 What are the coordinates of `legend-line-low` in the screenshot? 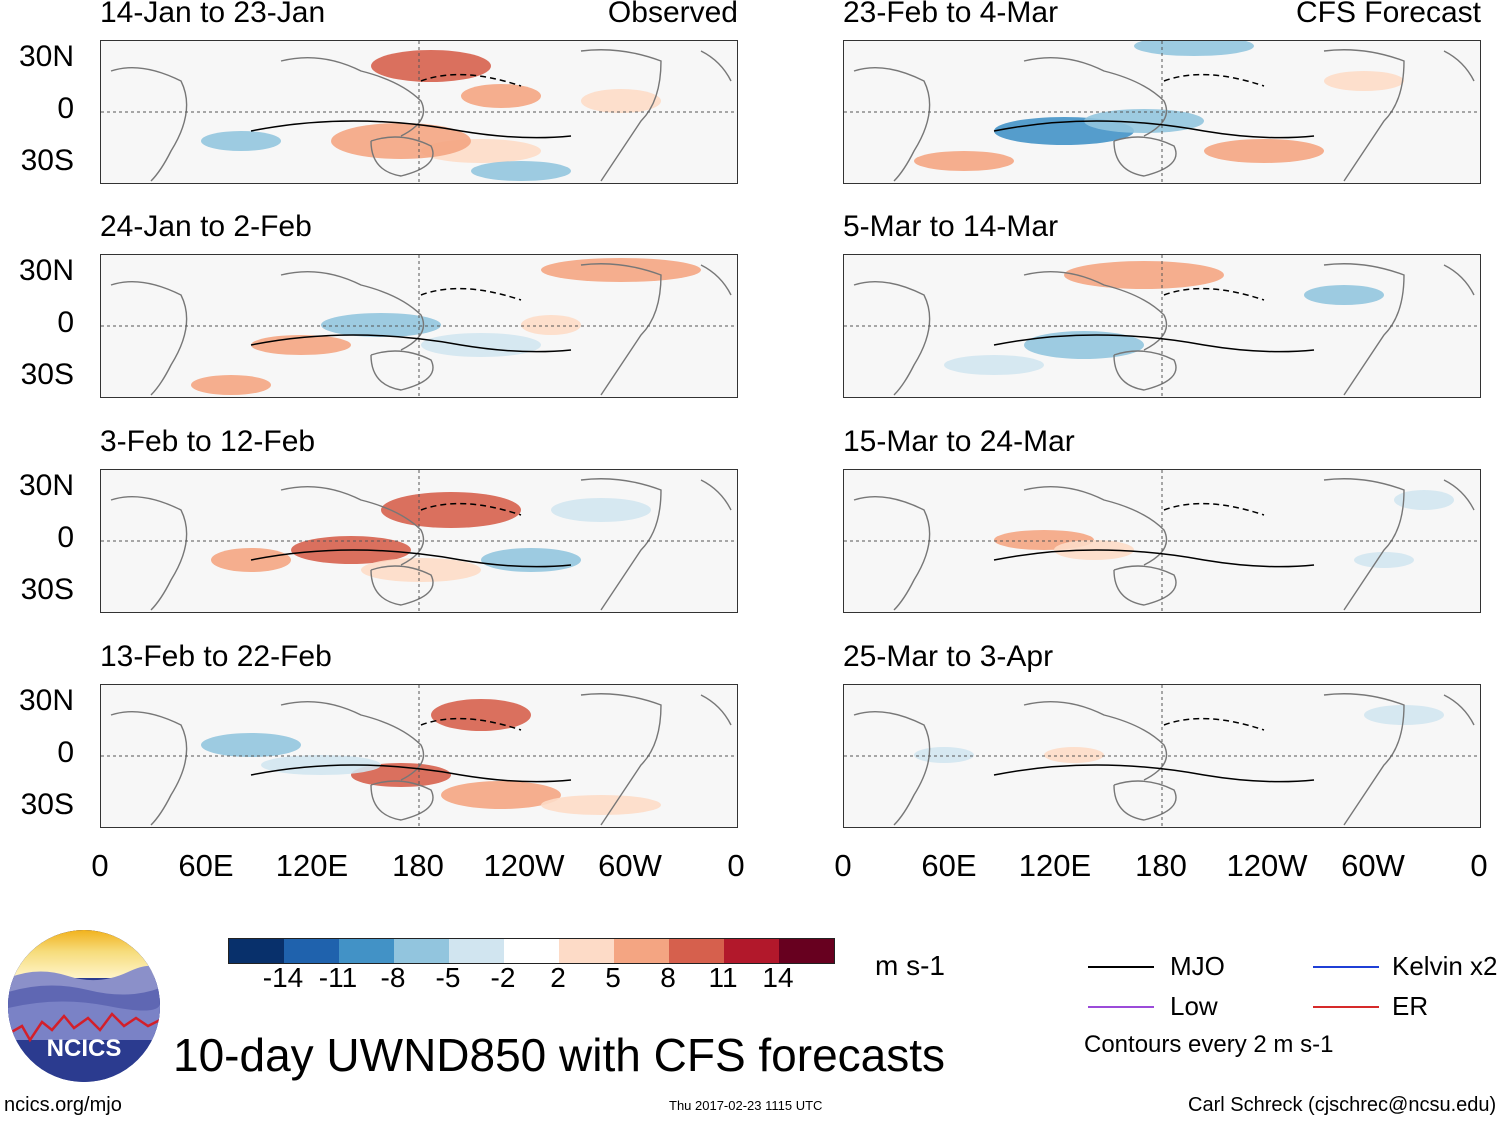 It's located at (1121, 1007).